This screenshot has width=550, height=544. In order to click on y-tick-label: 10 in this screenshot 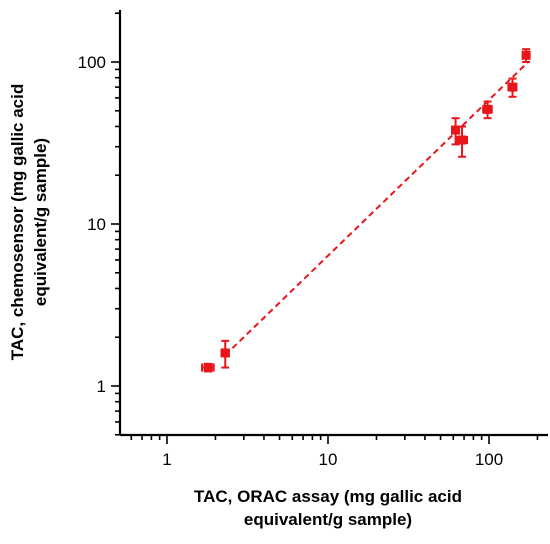, I will do `click(96, 224)`.